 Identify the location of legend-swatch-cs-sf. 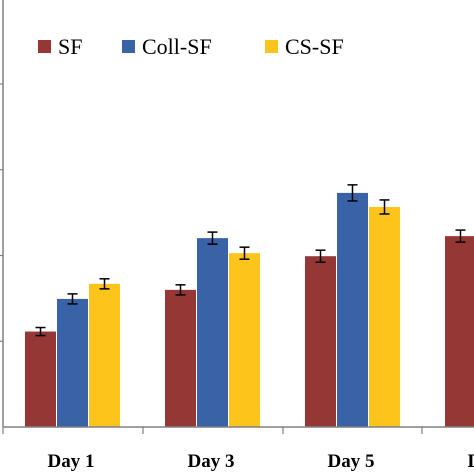
(271, 46).